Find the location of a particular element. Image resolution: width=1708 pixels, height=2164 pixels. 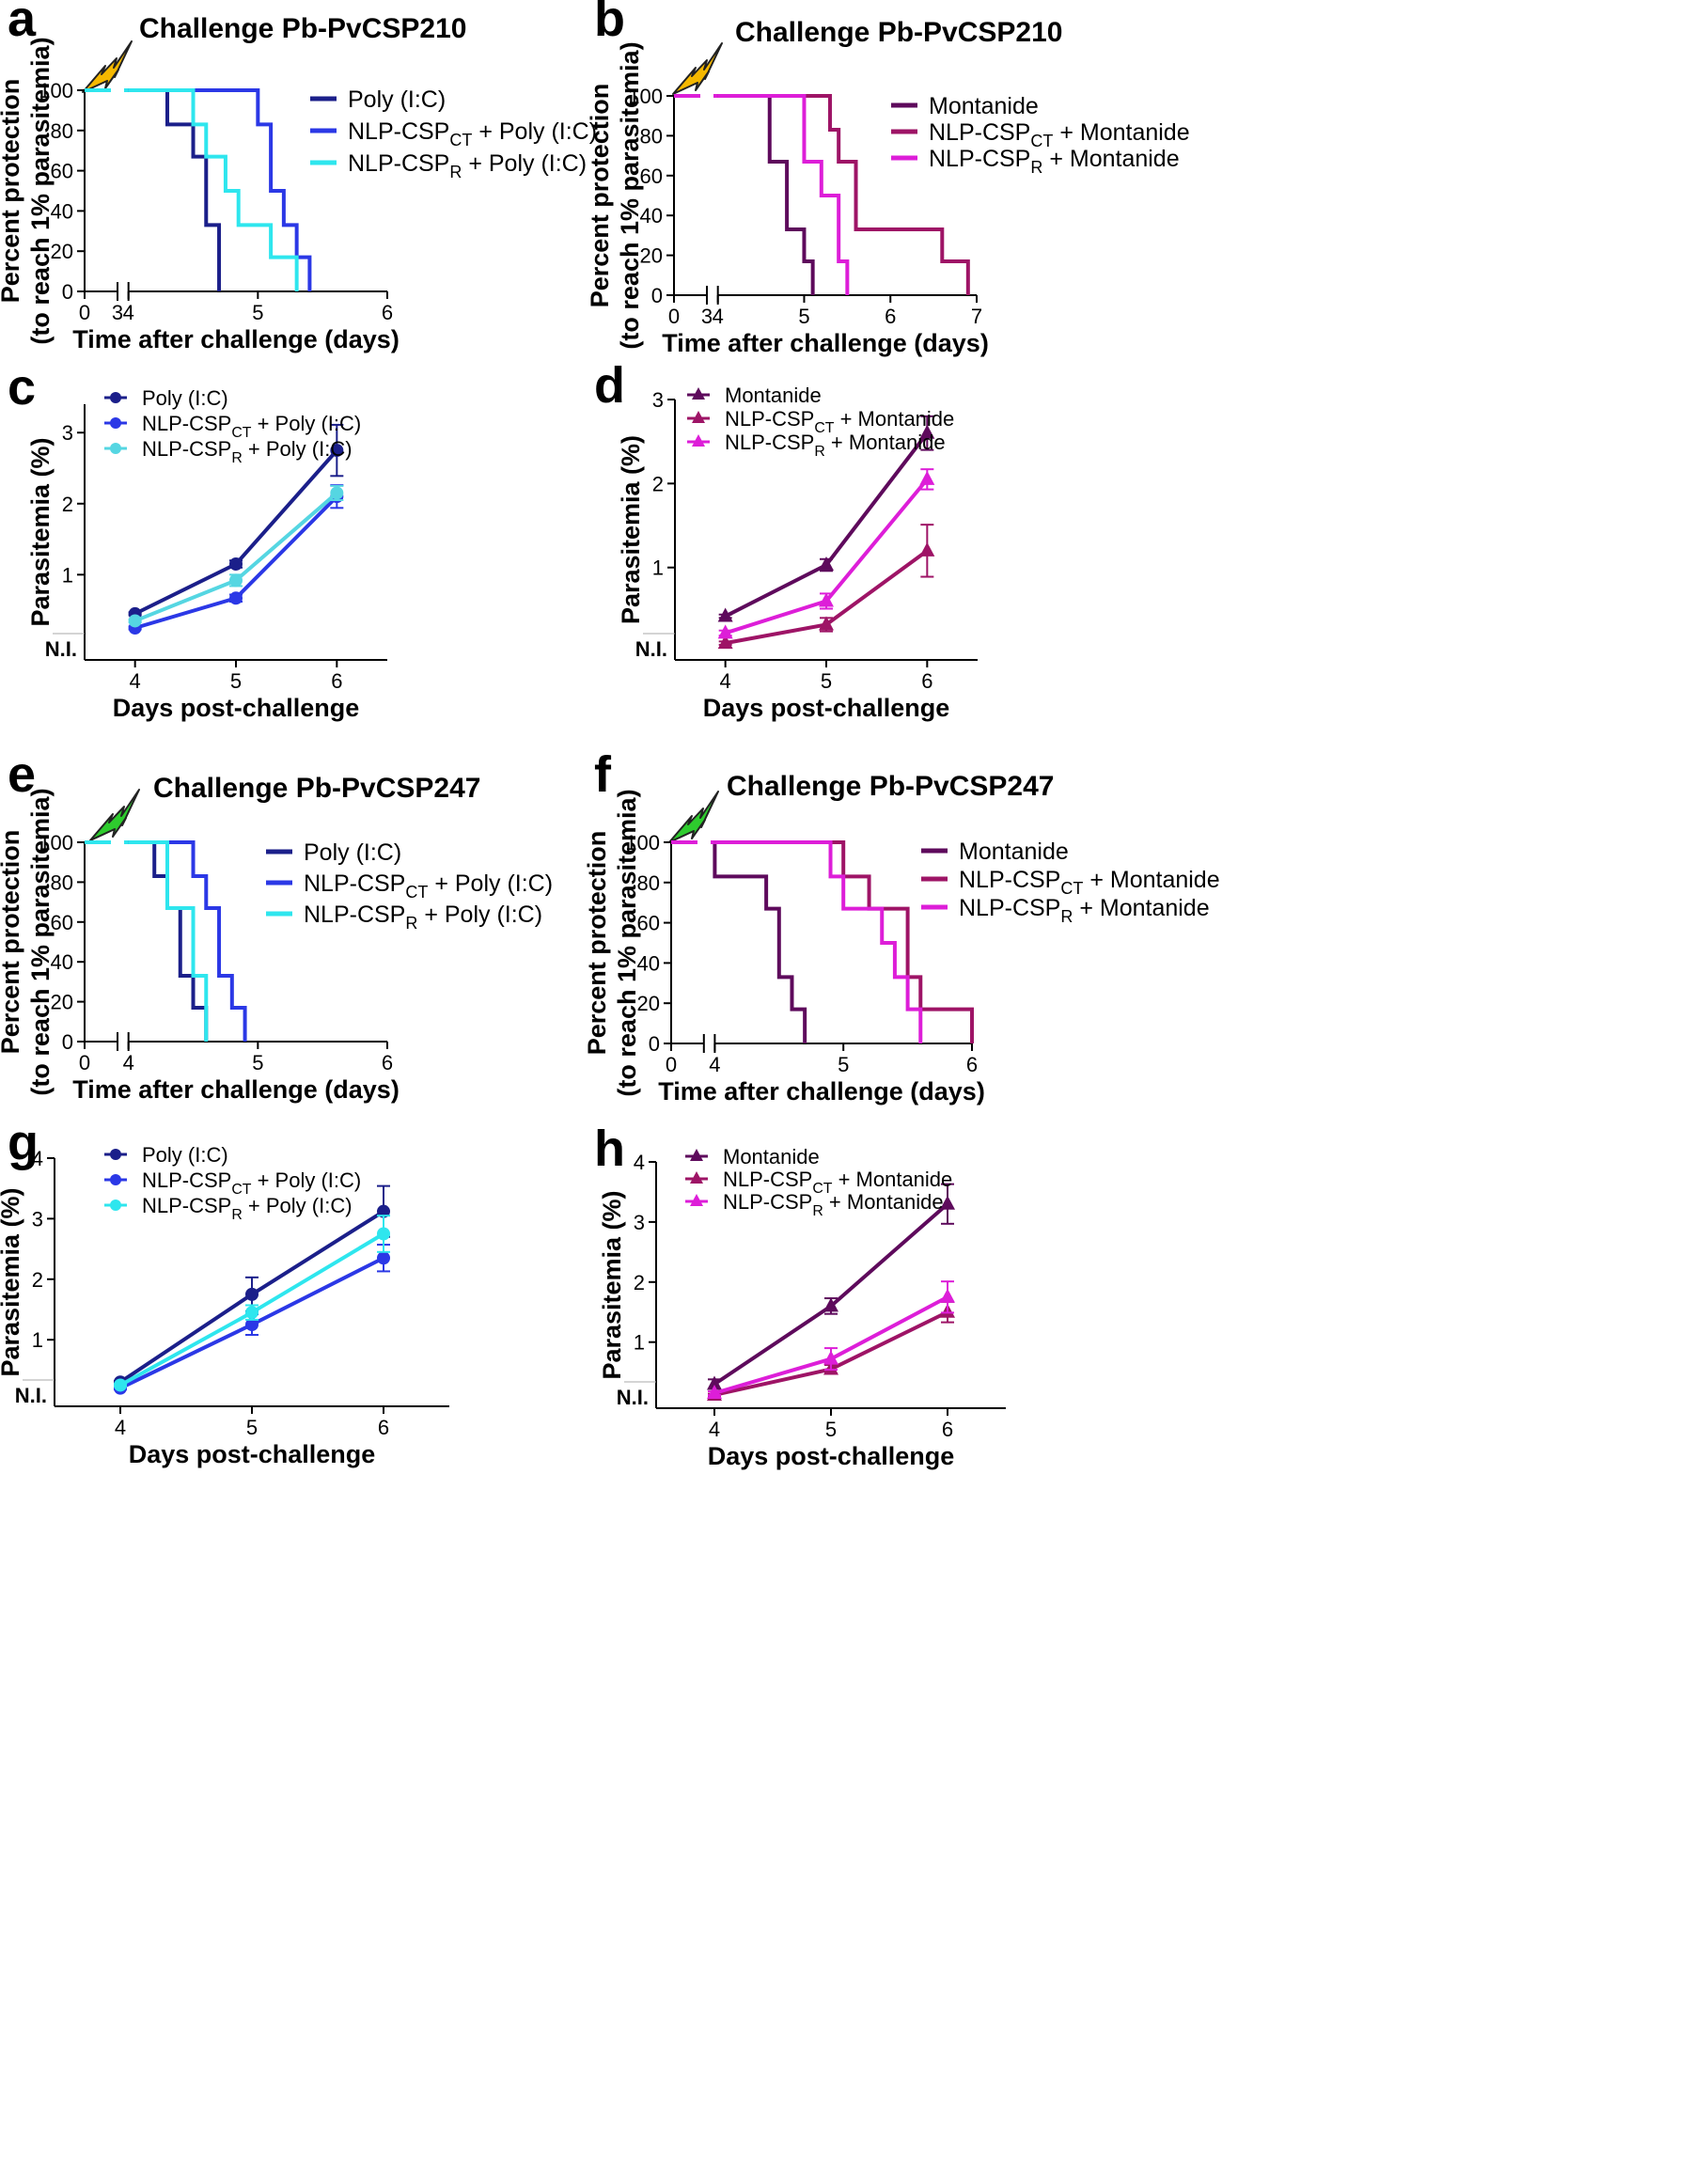

panel-a-title: Challenge Pb-PvCSP210 is located at coordinates (302, 28).